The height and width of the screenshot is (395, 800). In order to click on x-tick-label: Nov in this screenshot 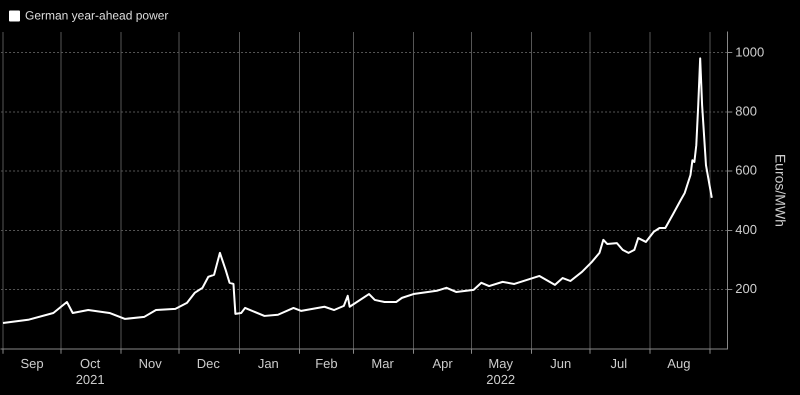, I will do `click(150, 364)`.